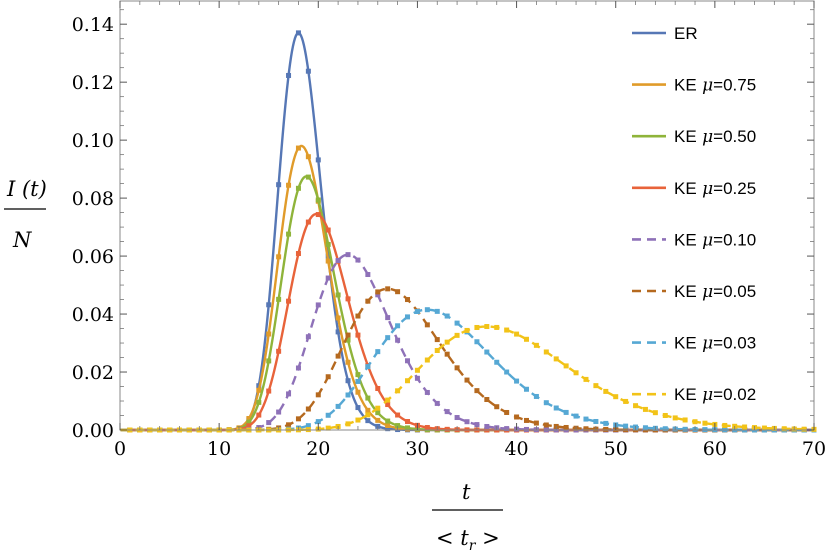 The image size is (830, 553). Describe the element at coordinates (25, 214) in the screenshot. I see `y-axis-label: I (t) N` at that location.